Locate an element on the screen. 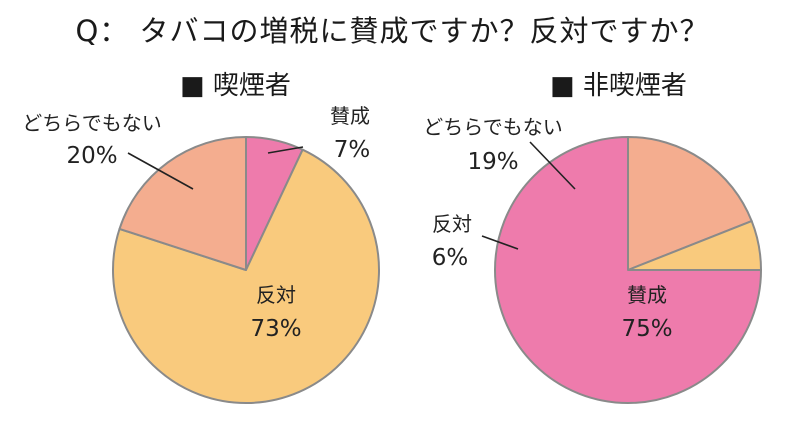  slice-pct-neutral: 19% is located at coordinates (492, 162).